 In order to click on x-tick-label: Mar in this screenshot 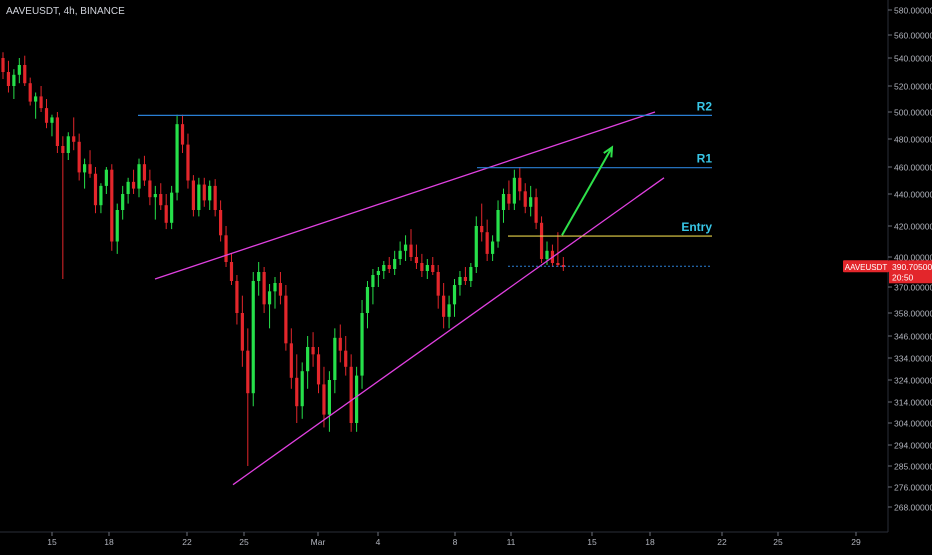, I will do `click(318, 542)`.